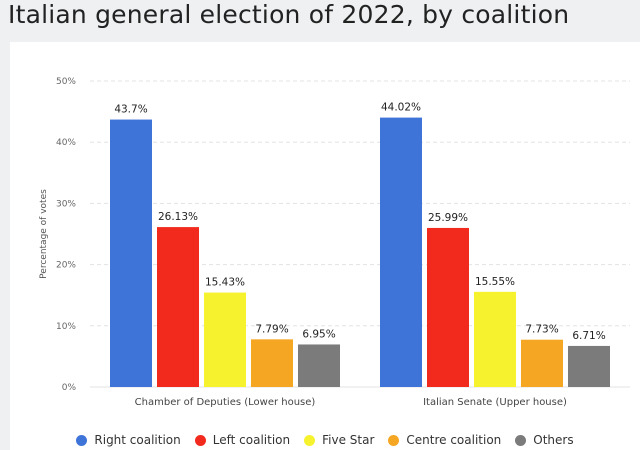  What do you see at coordinates (178, 217) in the screenshot?
I see `data-label: 26.13%` at bounding box center [178, 217].